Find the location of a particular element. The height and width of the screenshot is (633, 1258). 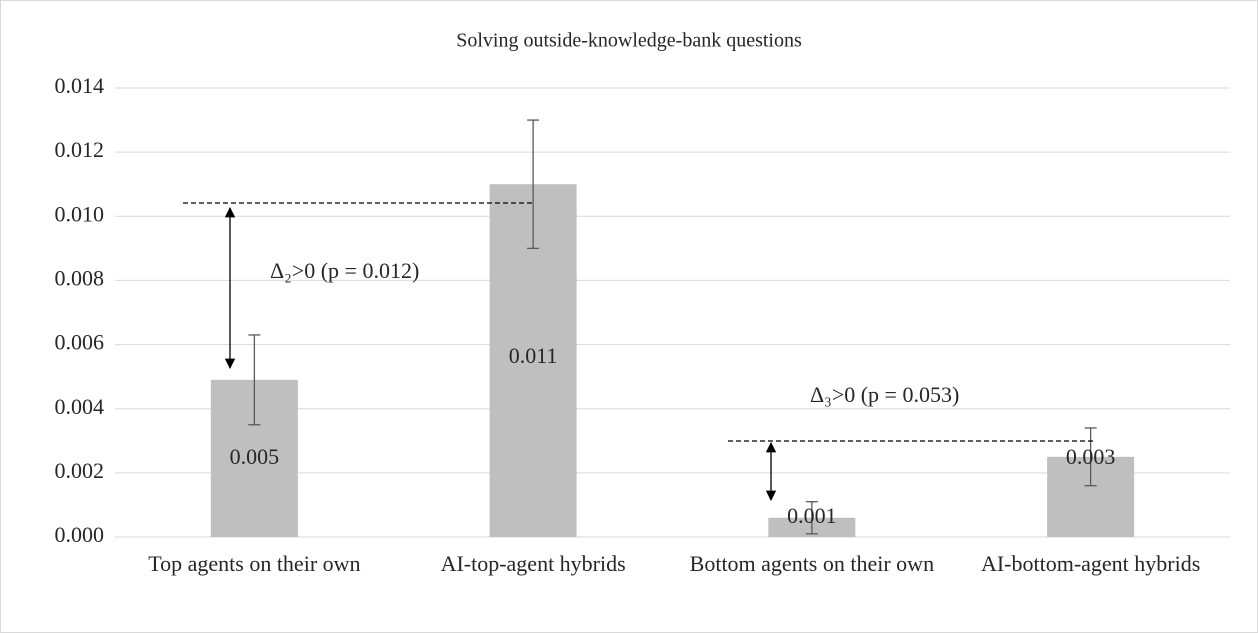

annotation: Δ₂>0 (p = 0.012) is located at coordinates (344, 270).